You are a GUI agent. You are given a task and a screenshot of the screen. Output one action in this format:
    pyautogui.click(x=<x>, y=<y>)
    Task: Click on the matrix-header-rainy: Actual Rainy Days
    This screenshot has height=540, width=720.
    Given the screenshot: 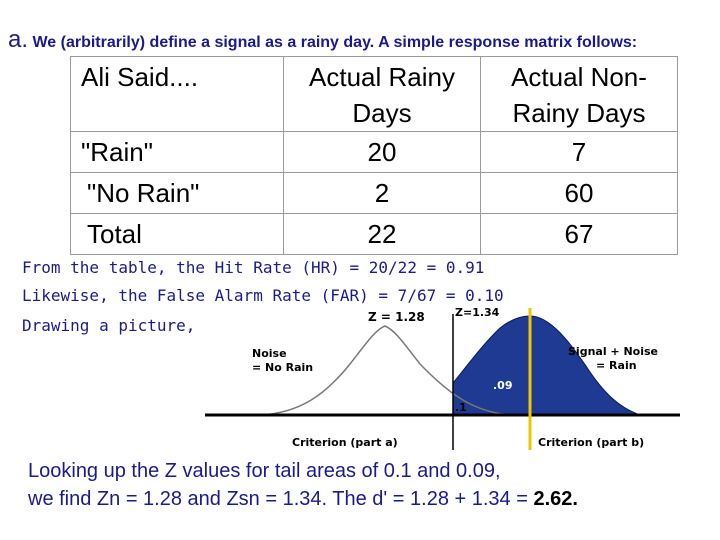 What is the action you would take?
    pyautogui.click(x=382, y=94)
    